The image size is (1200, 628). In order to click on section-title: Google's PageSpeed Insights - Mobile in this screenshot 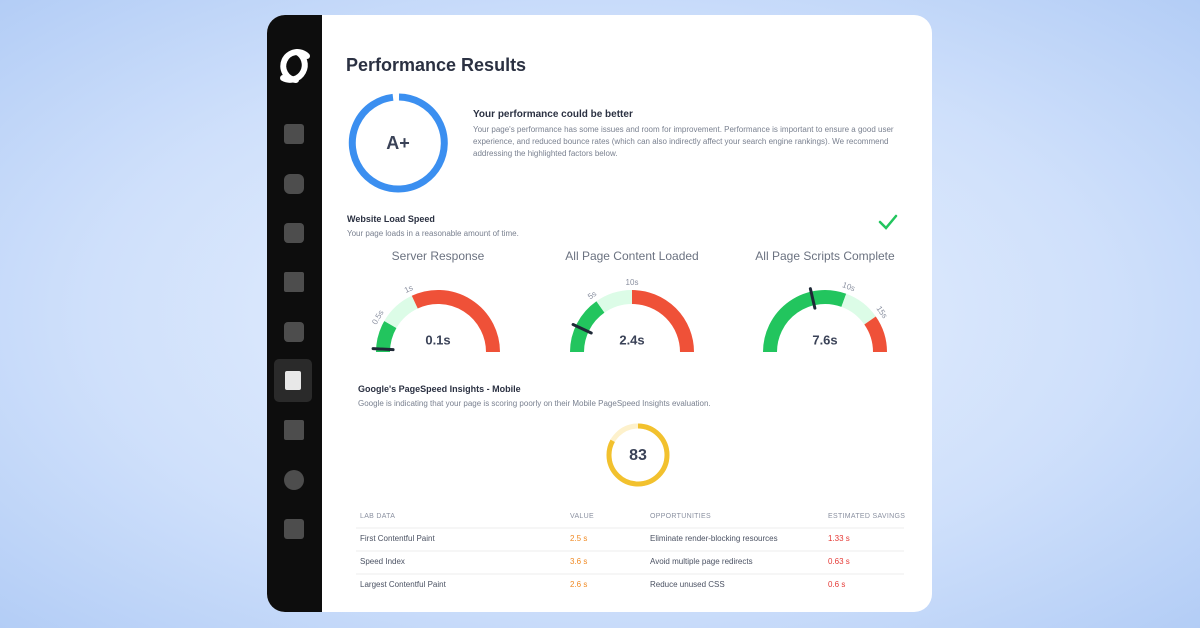, I will do `click(439, 389)`.